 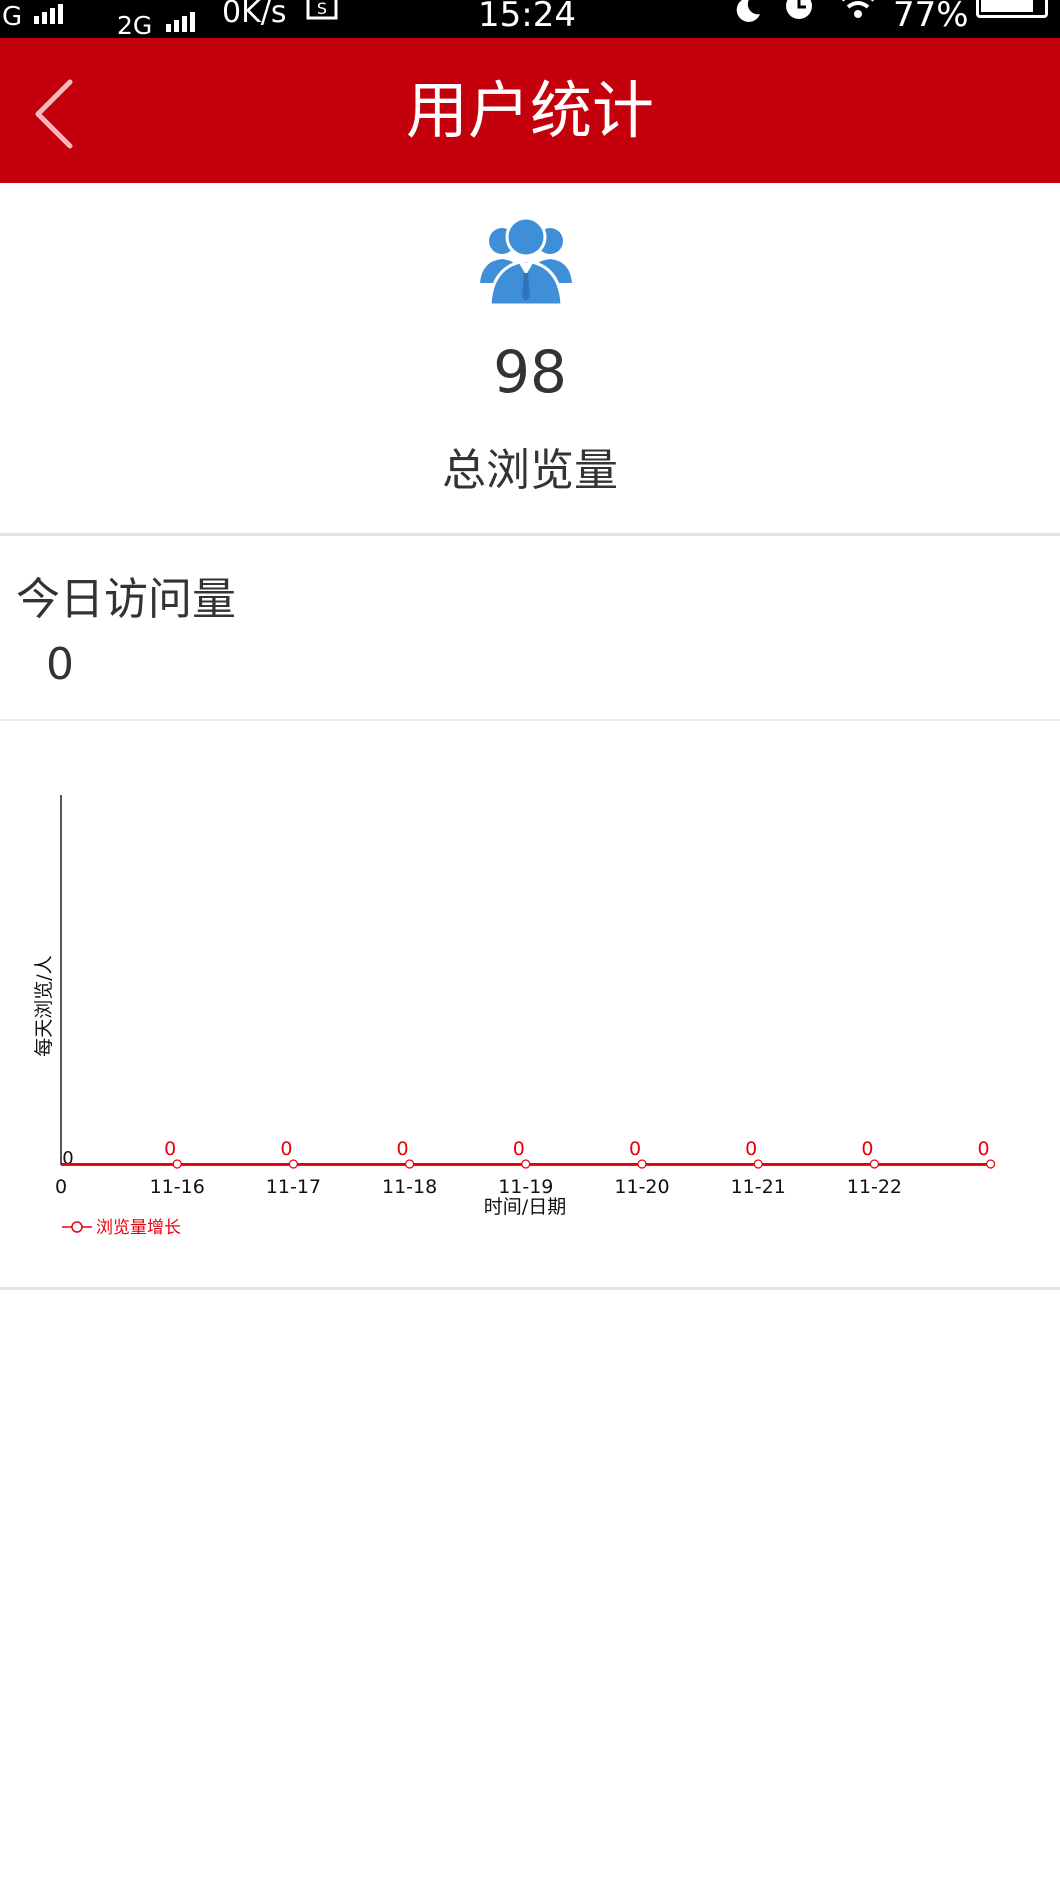 I want to click on x-tick-label: 11-18, so click(x=409, y=1187).